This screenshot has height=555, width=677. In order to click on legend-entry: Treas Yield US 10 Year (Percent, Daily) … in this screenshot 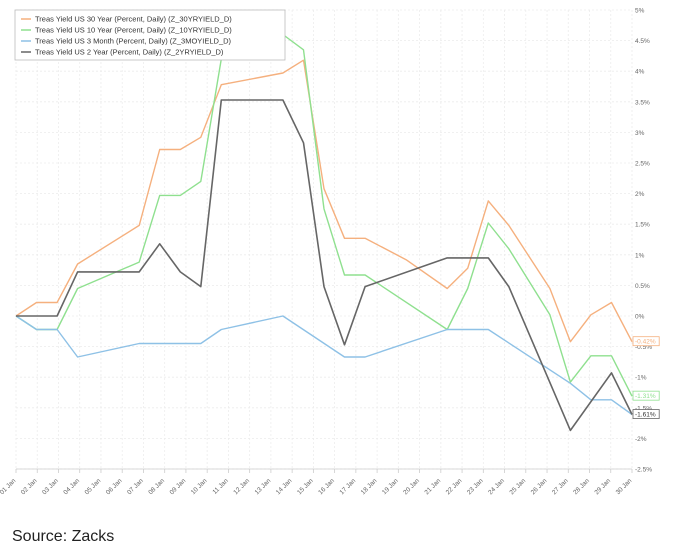, I will do `click(133, 30)`.